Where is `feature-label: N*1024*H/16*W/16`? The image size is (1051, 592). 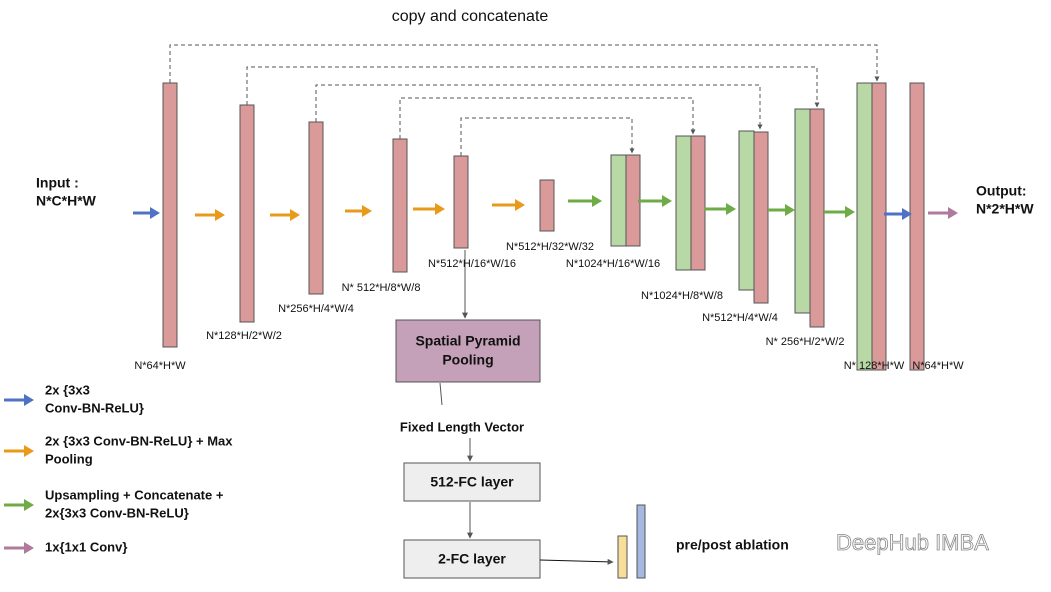 feature-label: N*1024*H/16*W/16 is located at coordinates (613, 264).